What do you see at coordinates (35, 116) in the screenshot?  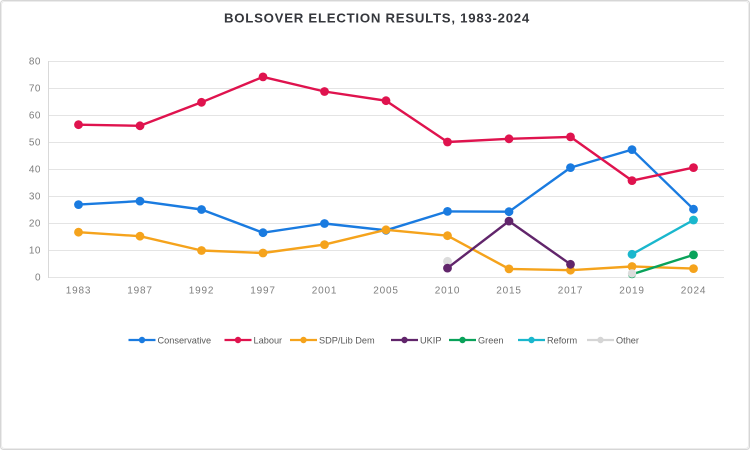 I see `svg-text: 60` at bounding box center [35, 116].